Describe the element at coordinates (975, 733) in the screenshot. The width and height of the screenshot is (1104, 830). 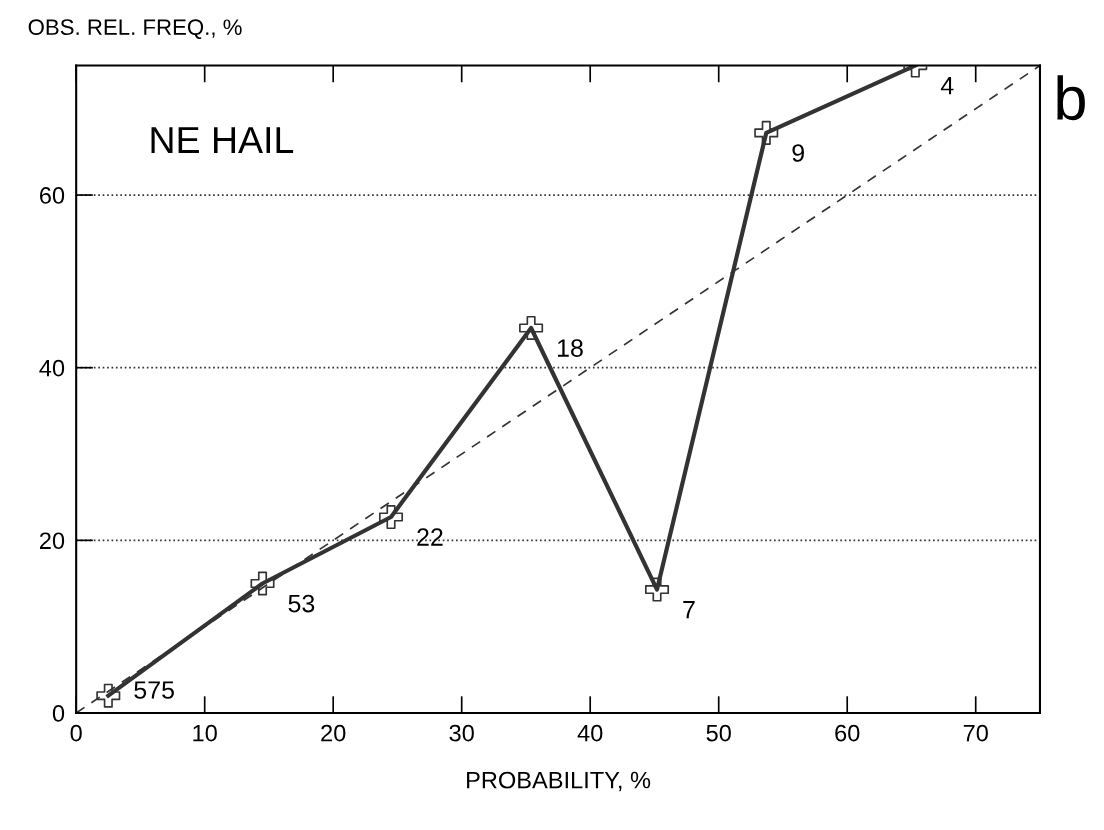
I see `x-tick-label: 70` at that location.